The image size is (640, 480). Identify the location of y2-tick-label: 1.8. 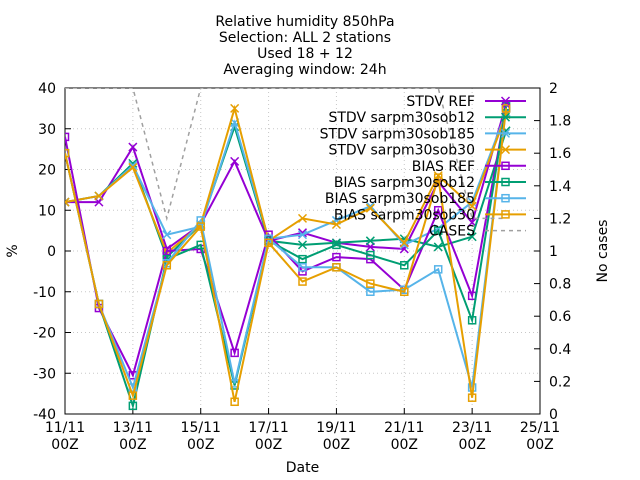
(560, 122).